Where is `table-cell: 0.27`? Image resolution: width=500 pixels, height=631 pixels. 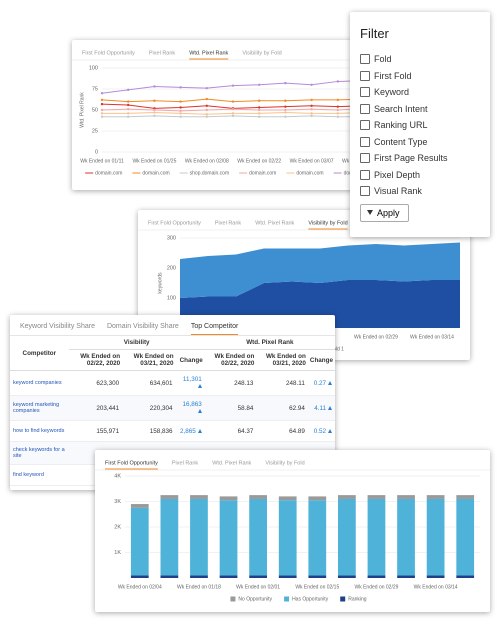 table-cell: 0.27 is located at coordinates (321, 383).